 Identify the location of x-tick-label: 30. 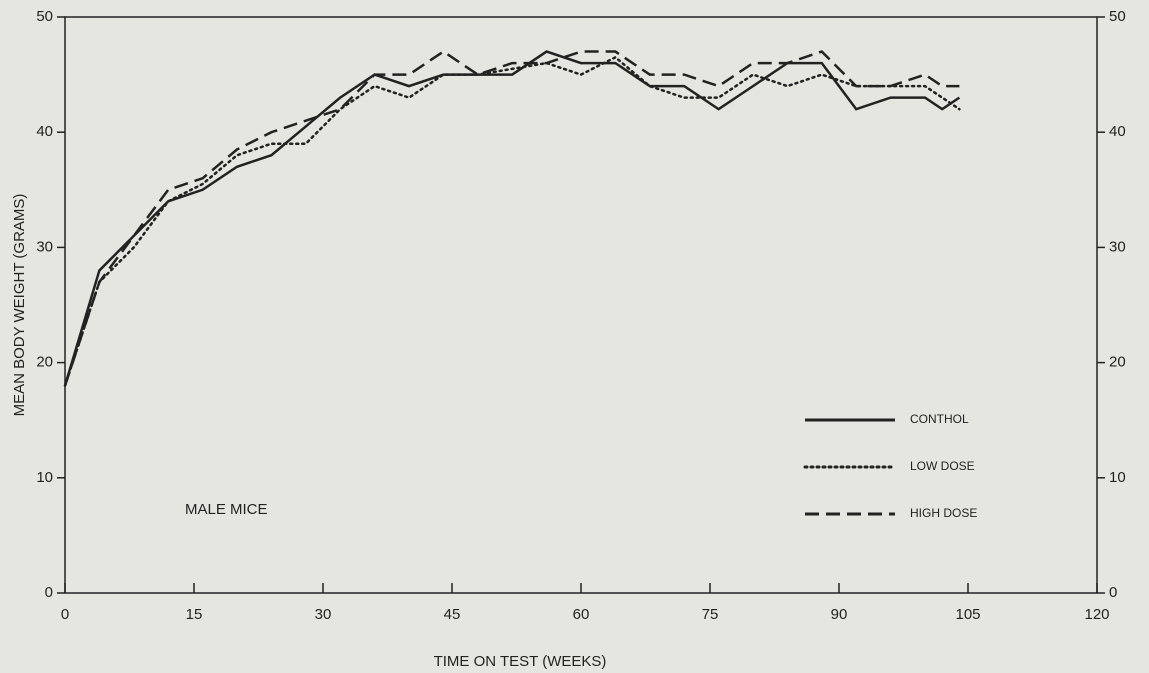
(323, 614).